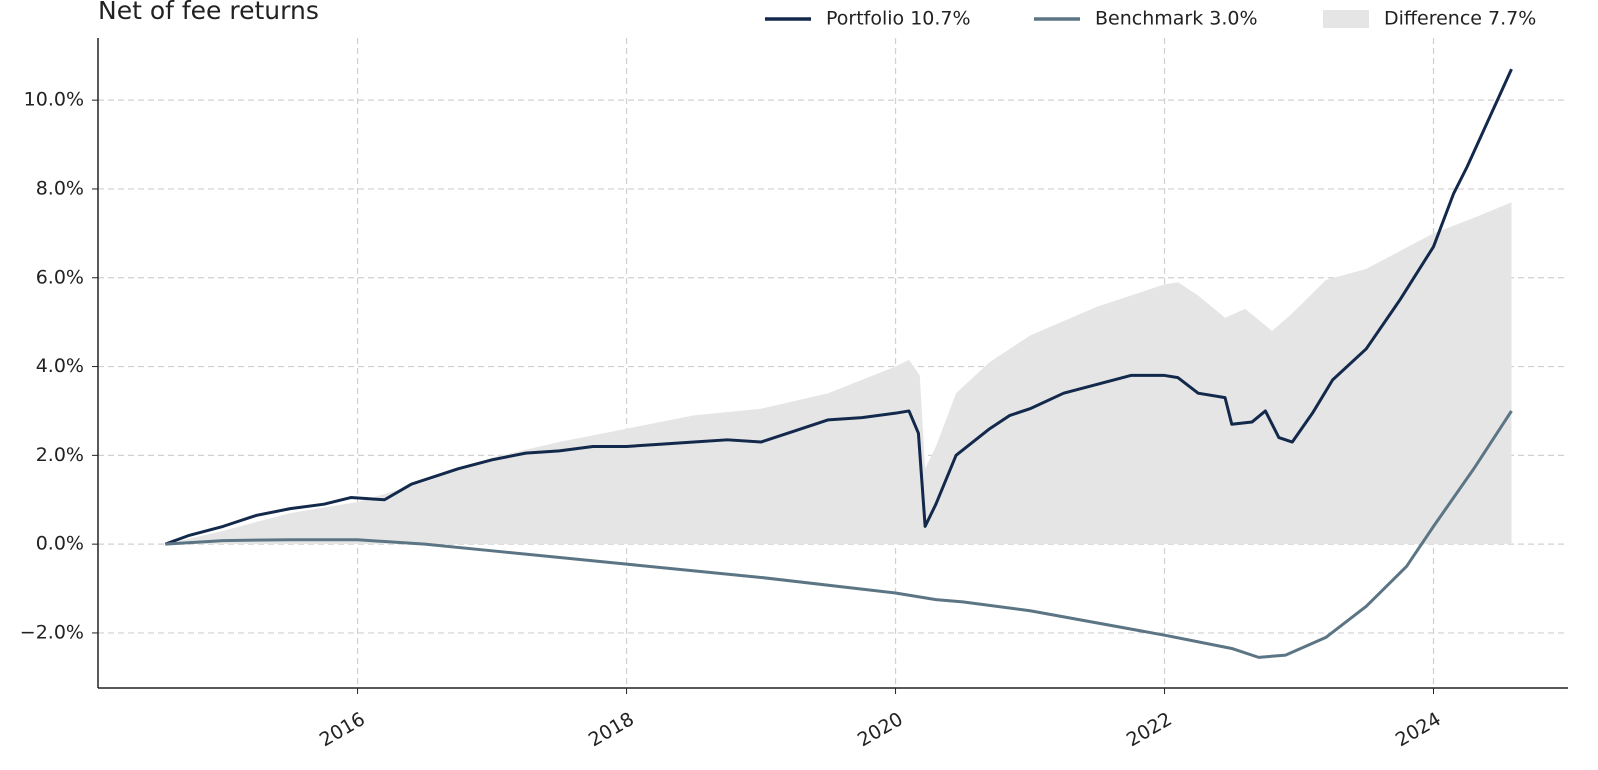 This screenshot has width=1598, height=770. Describe the element at coordinates (898, 19) in the screenshot. I see `legend-label: Portfolio 10.7%` at that location.